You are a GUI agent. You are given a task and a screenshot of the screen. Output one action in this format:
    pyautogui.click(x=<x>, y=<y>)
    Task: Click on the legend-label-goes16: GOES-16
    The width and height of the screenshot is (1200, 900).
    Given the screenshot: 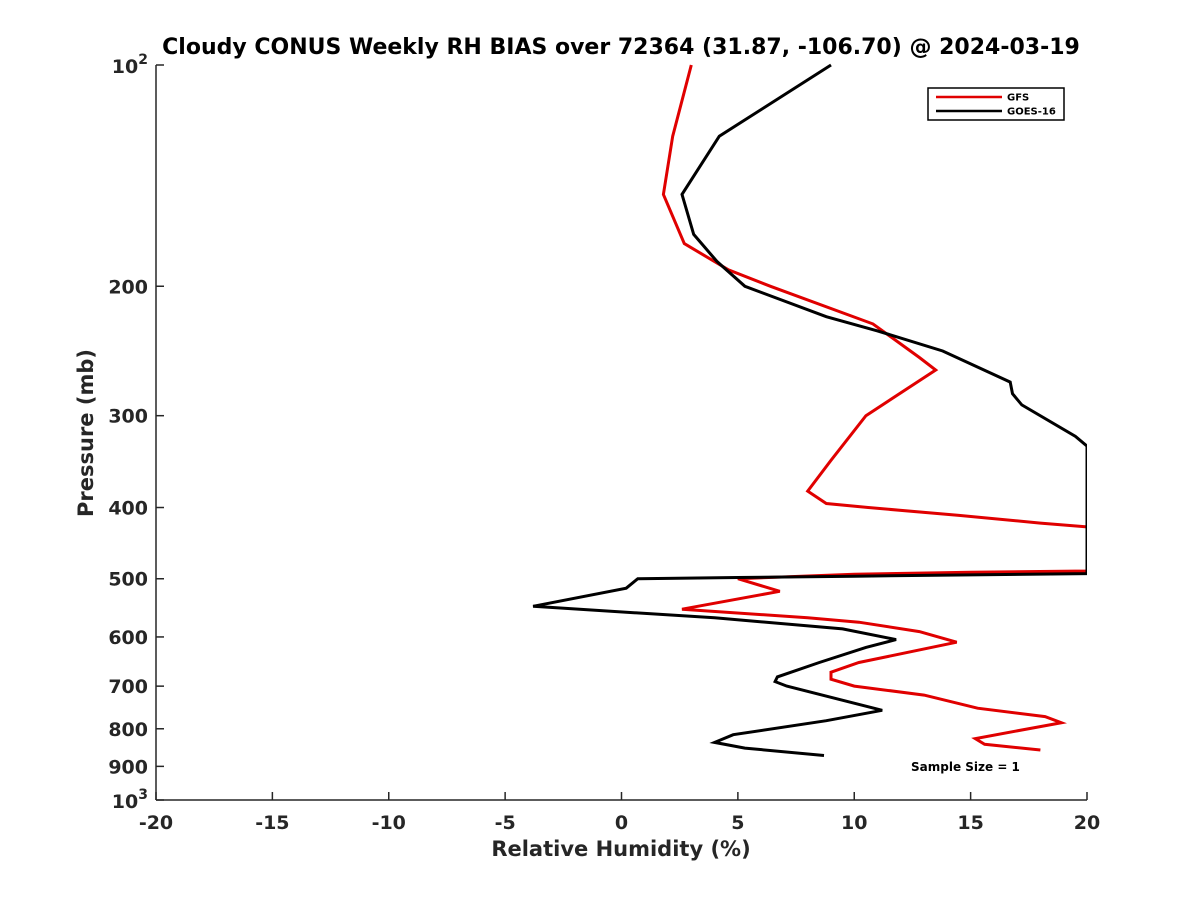 What is the action you would take?
    pyautogui.click(x=1031, y=112)
    